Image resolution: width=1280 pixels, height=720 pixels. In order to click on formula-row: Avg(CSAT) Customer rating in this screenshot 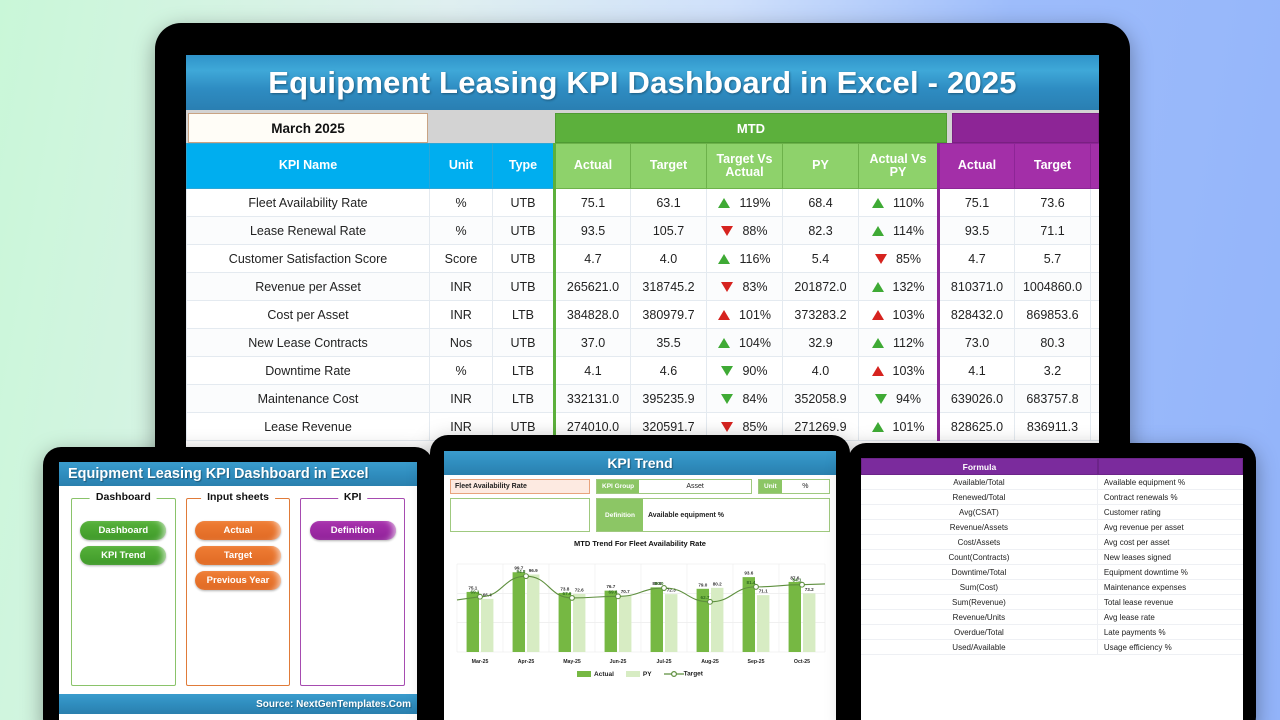, I will do `click(1052, 512)`.